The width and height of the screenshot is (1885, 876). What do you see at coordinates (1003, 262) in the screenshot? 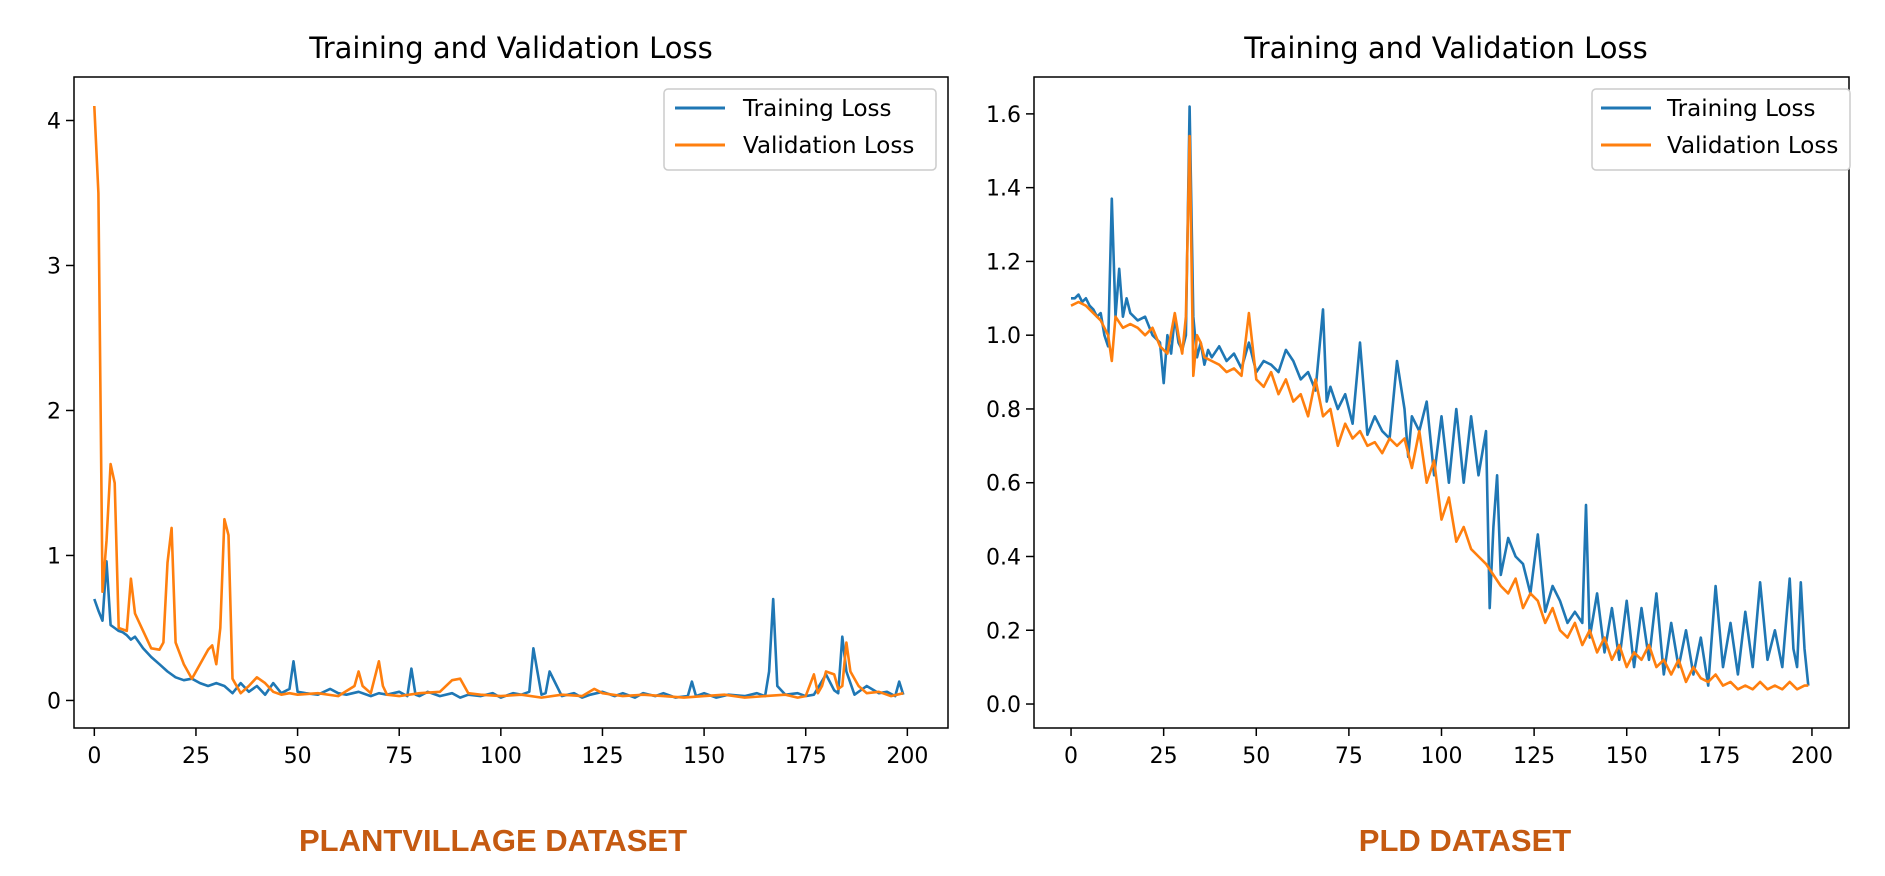
I see `y-tick-label: 1.2` at bounding box center [1003, 262].